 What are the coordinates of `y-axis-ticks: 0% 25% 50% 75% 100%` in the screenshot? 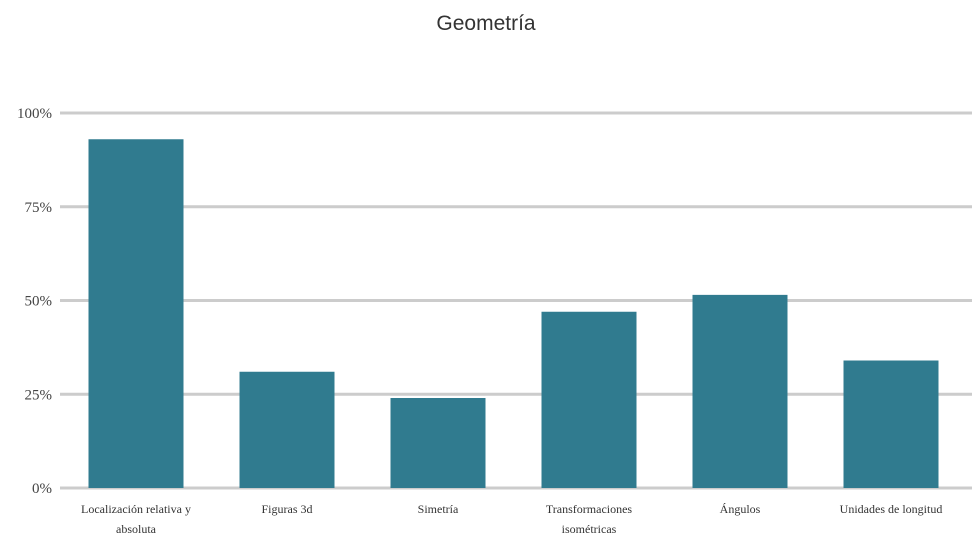 It's located at (34, 301).